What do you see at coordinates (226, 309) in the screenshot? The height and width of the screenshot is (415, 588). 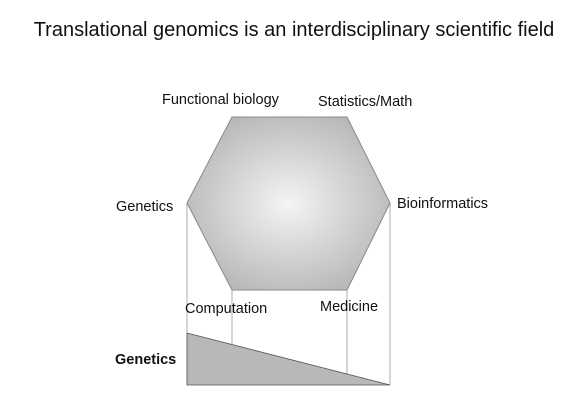 I see `vertex-label-computation: Computation` at bounding box center [226, 309].